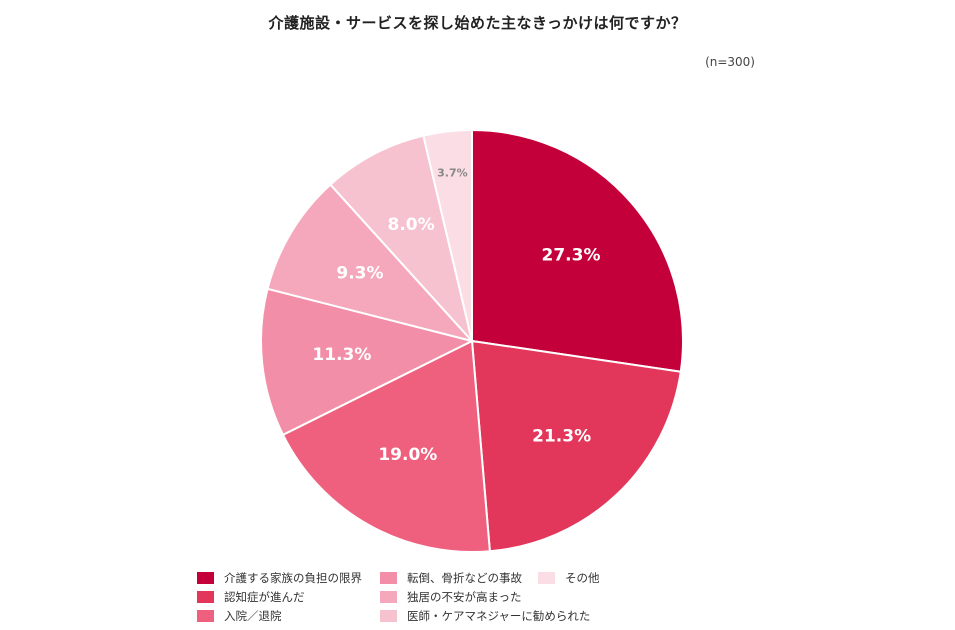 This screenshot has width=955, height=630. Describe the element at coordinates (464, 577) in the screenshot. I see `legend-label: 転倒、骨折などの事故` at that location.